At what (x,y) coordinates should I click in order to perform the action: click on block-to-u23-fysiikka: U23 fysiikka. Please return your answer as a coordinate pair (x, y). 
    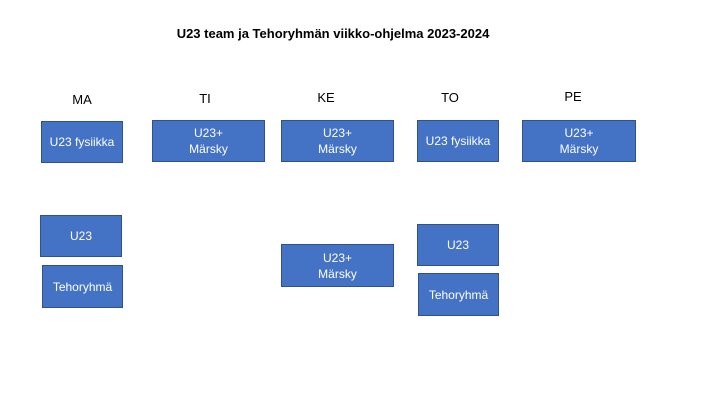
    Looking at the image, I should click on (458, 141).